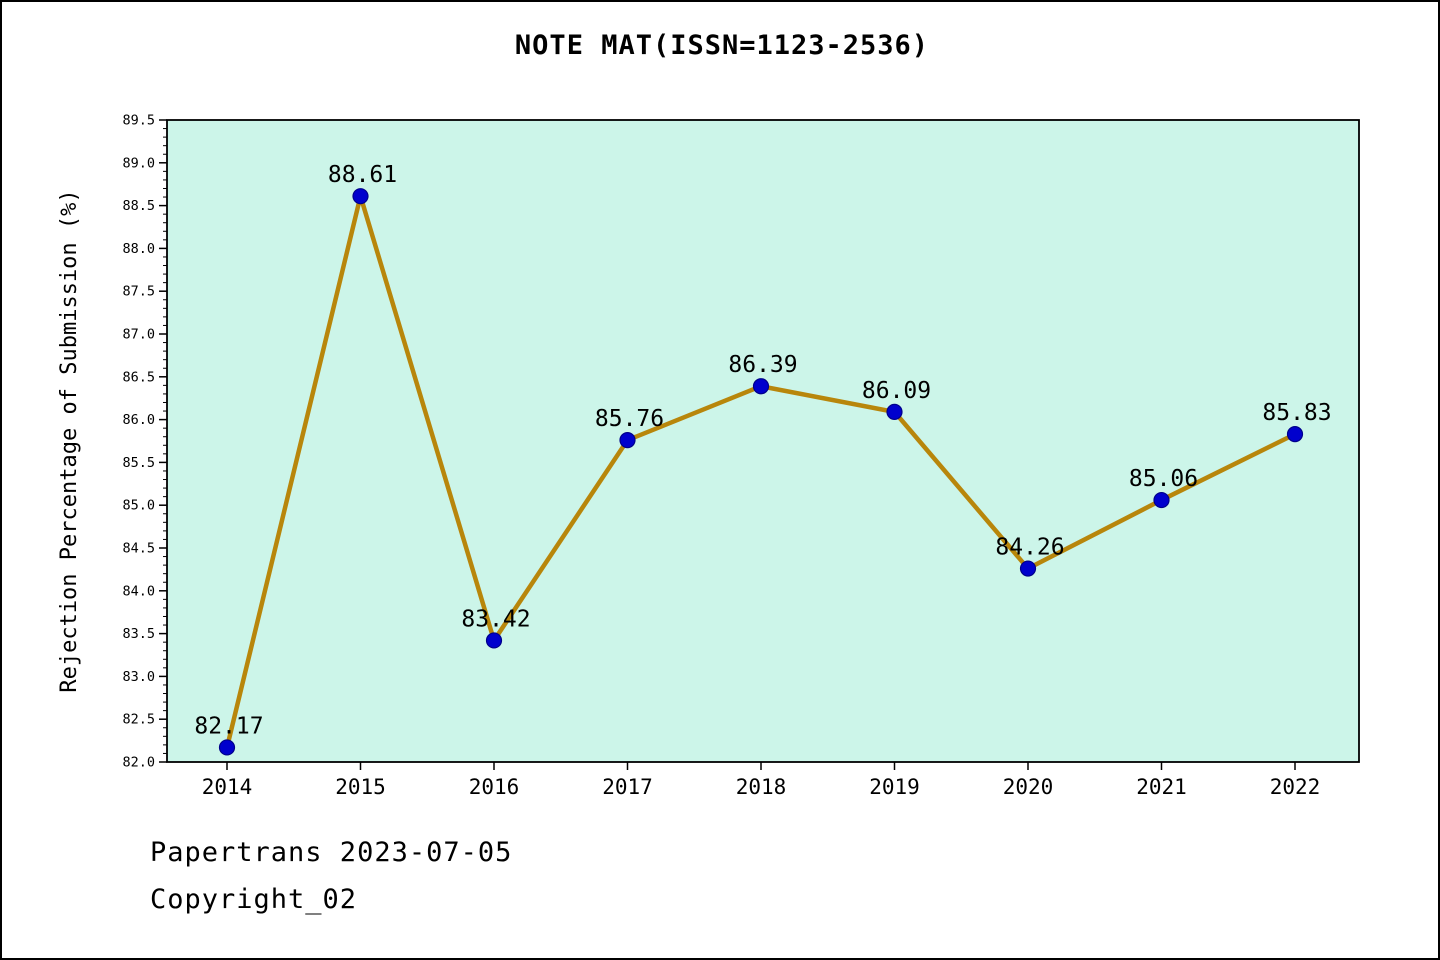  I want to click on data-point-label: 85.06, so click(1163, 479).